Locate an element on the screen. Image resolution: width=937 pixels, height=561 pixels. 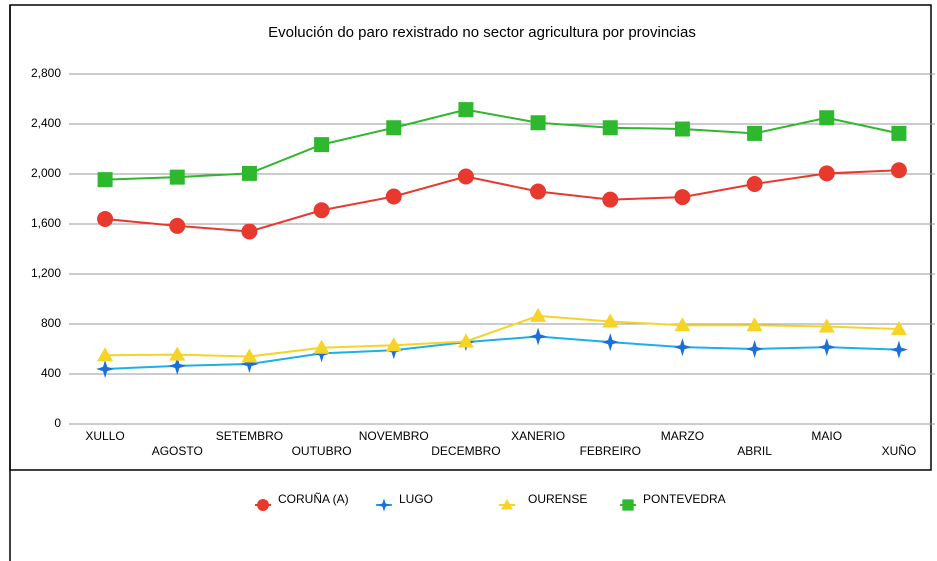
y-tick-label: 400 is located at coordinates (51, 373).